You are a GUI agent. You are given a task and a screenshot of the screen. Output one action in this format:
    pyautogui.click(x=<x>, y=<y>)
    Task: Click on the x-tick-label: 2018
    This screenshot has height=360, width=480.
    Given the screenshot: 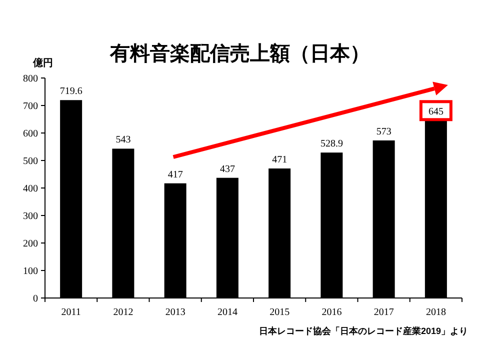 What is the action you would take?
    pyautogui.click(x=436, y=312)
    